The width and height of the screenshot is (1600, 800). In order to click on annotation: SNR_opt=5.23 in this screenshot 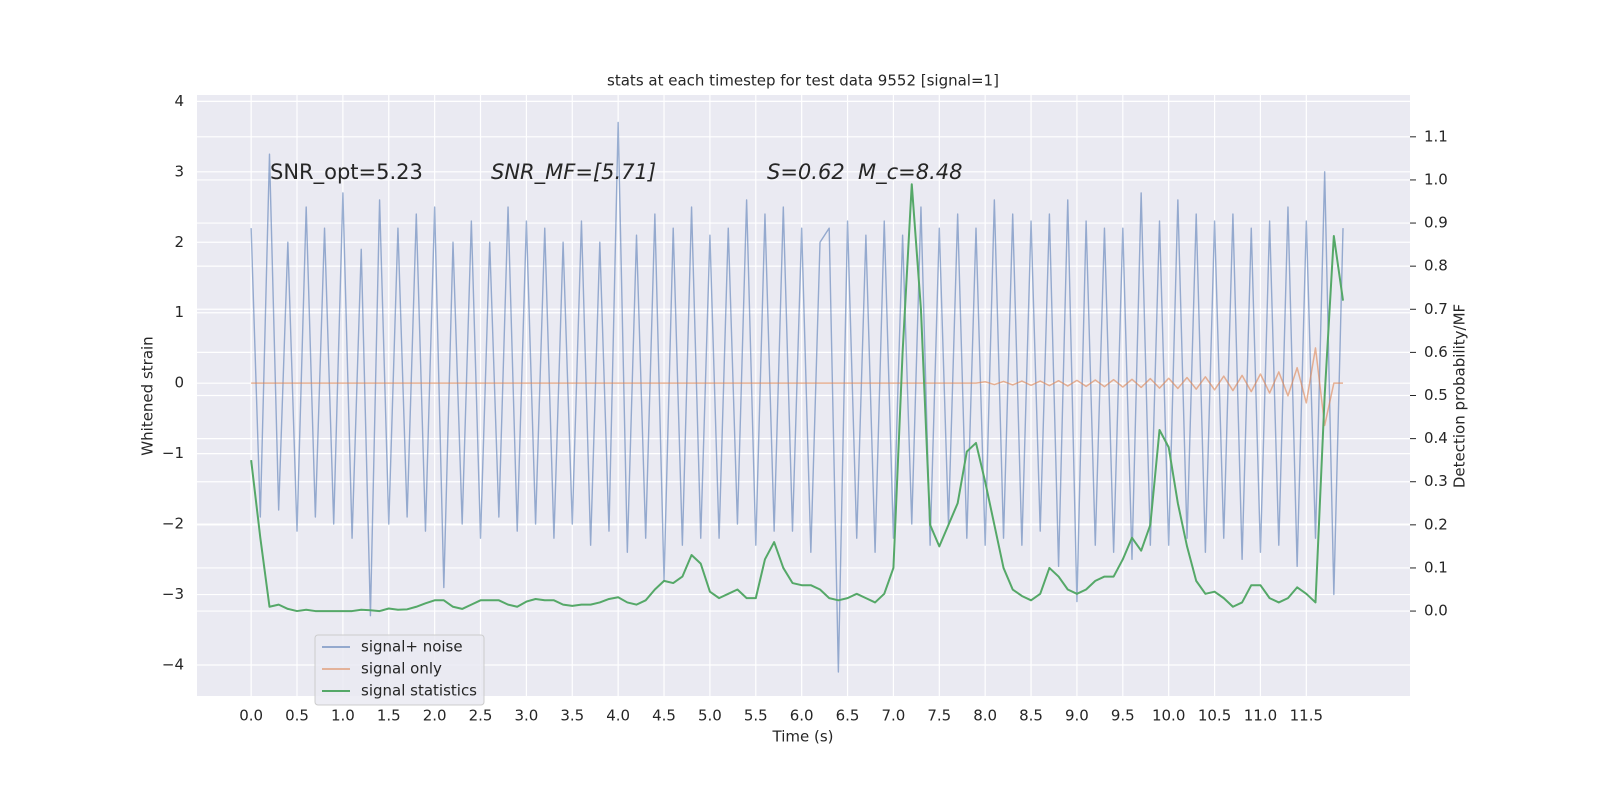, I will do `click(346, 172)`.